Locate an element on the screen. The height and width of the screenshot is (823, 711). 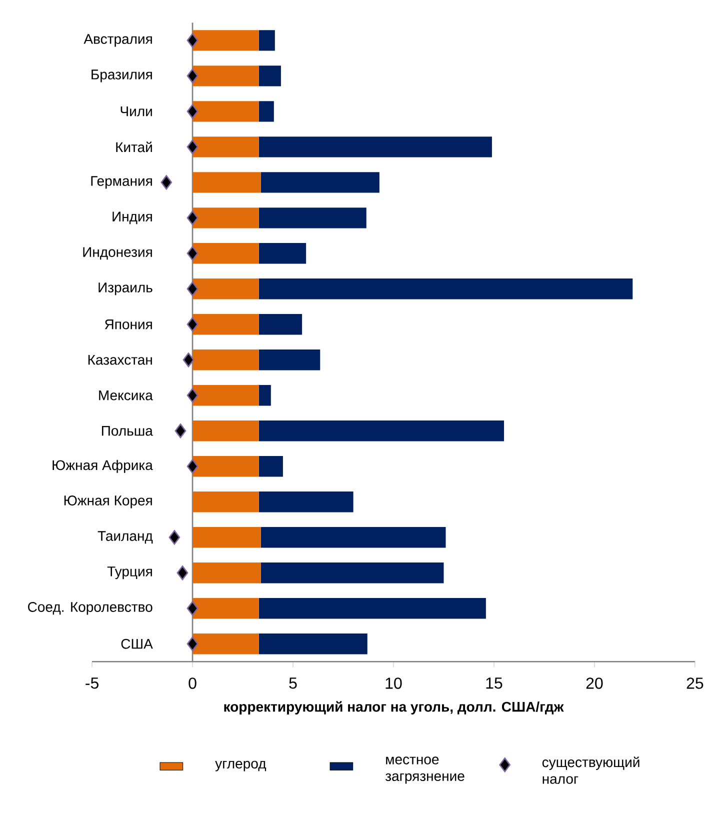
x-tick-label: 15 is located at coordinates (494, 683).